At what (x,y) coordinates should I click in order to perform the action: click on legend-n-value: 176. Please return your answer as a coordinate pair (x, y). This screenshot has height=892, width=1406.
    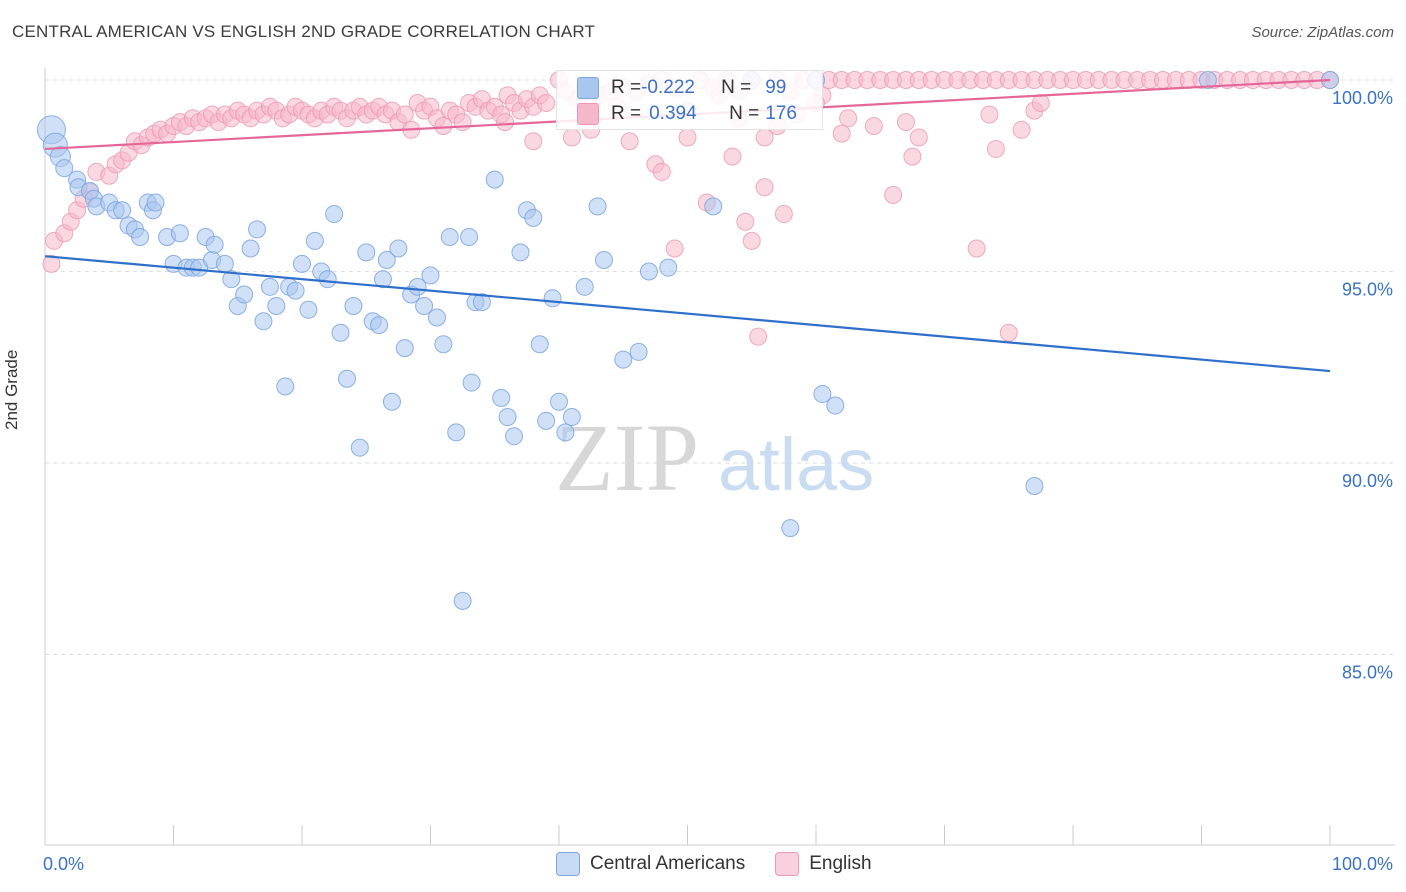
    Looking at the image, I should click on (781, 113).